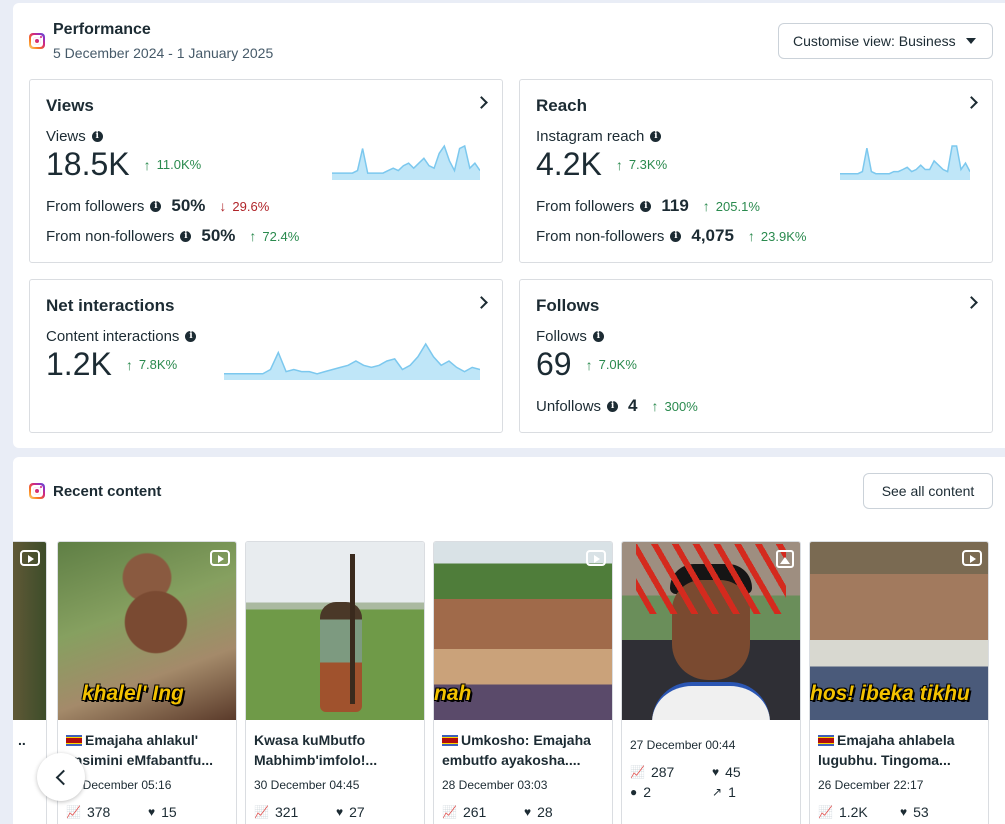 The width and height of the screenshot is (1005, 824). What do you see at coordinates (352, 629) in the screenshot?
I see `staff-figure` at bounding box center [352, 629].